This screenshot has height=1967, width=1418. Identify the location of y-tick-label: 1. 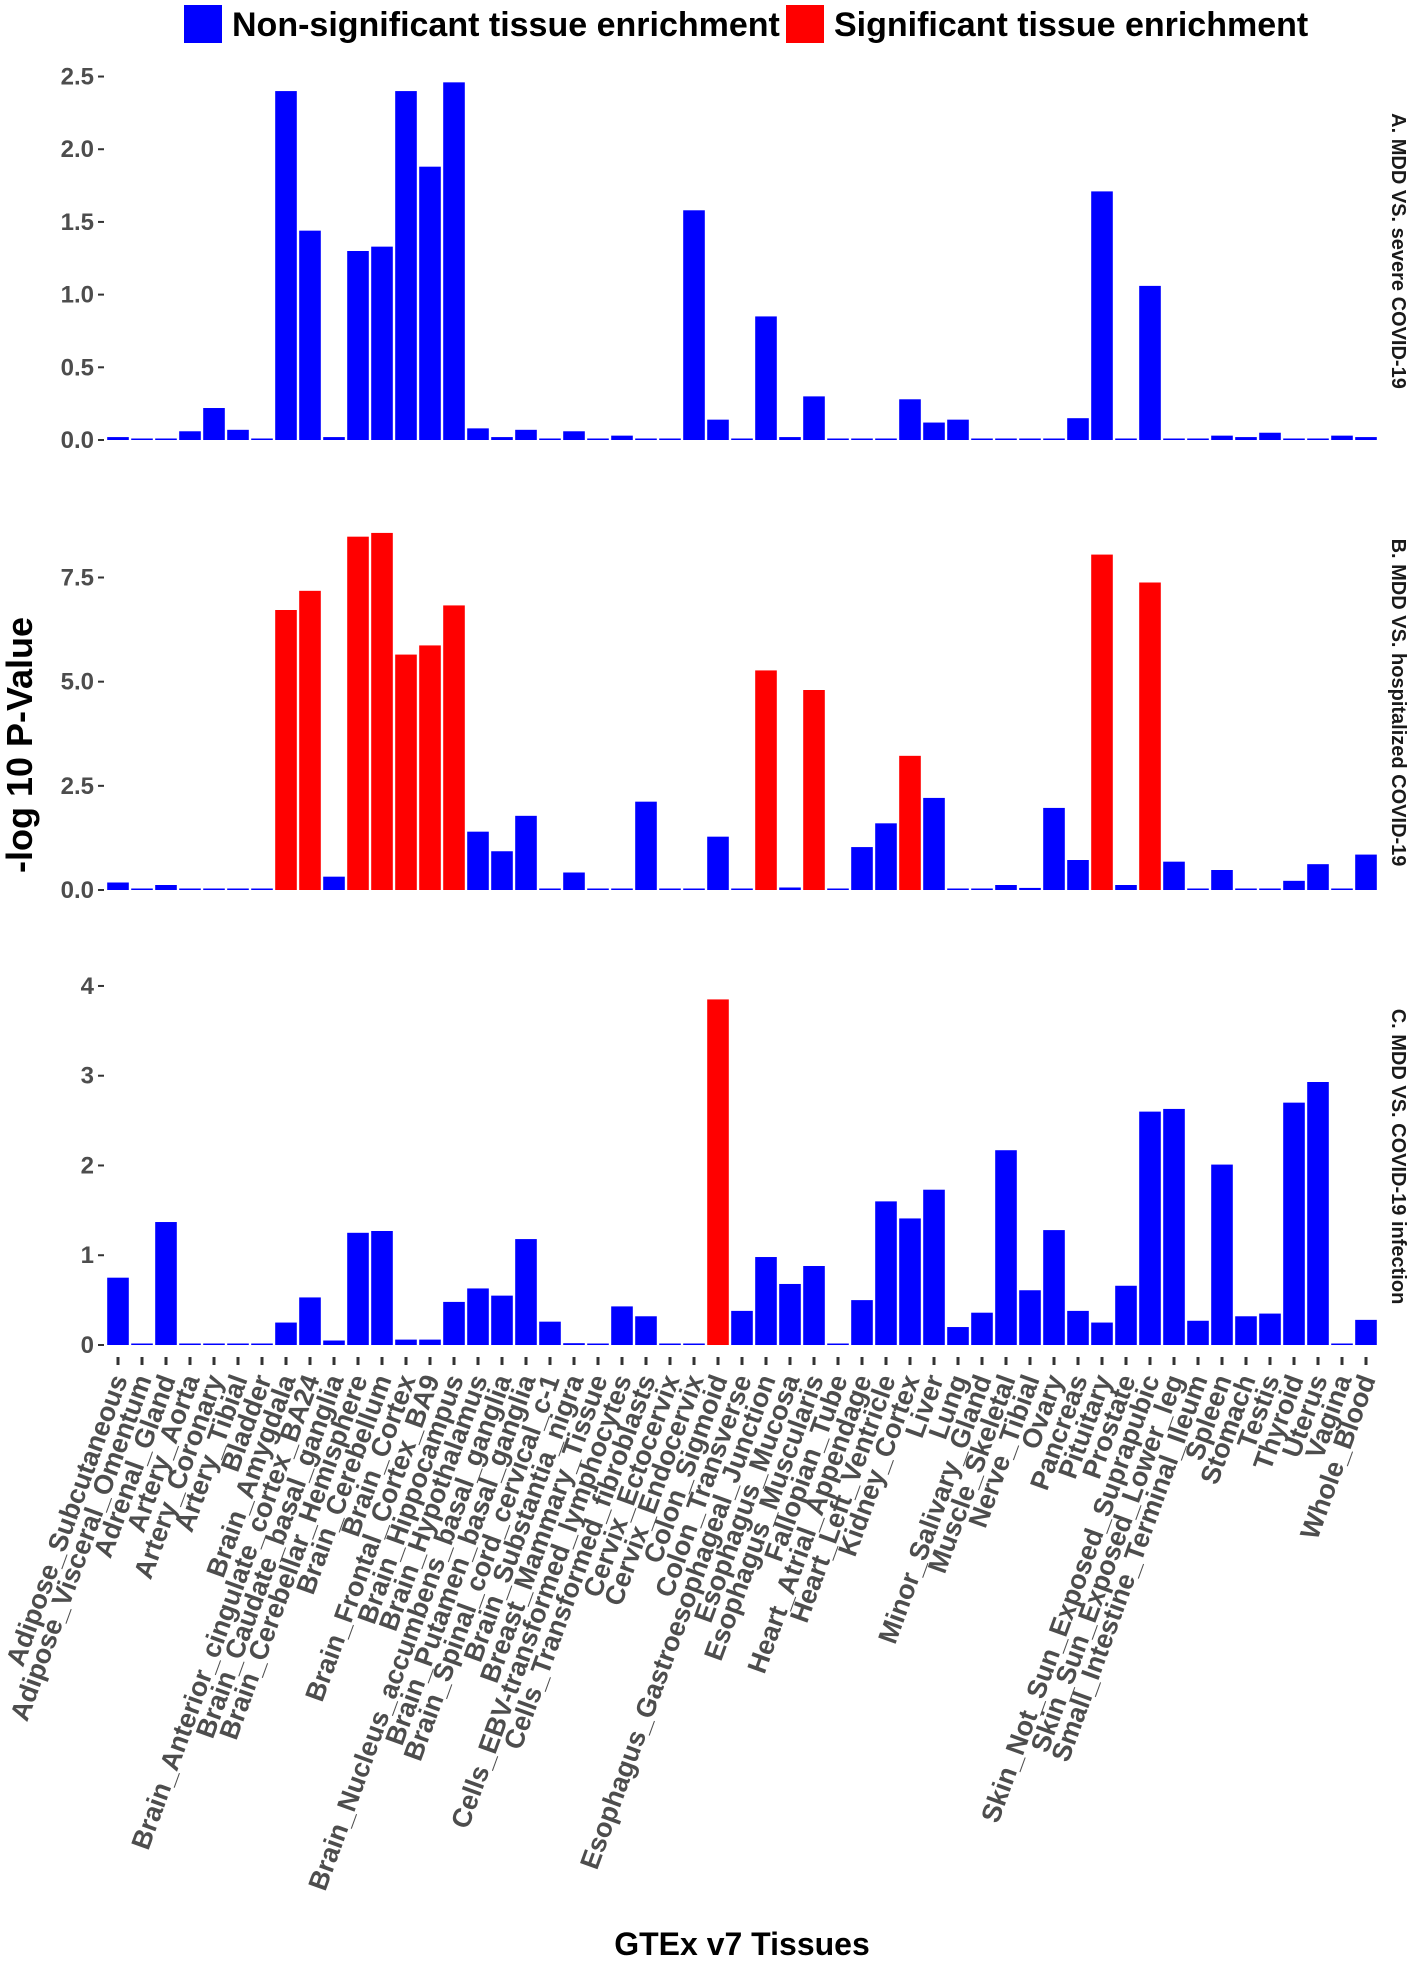
(87, 1255).